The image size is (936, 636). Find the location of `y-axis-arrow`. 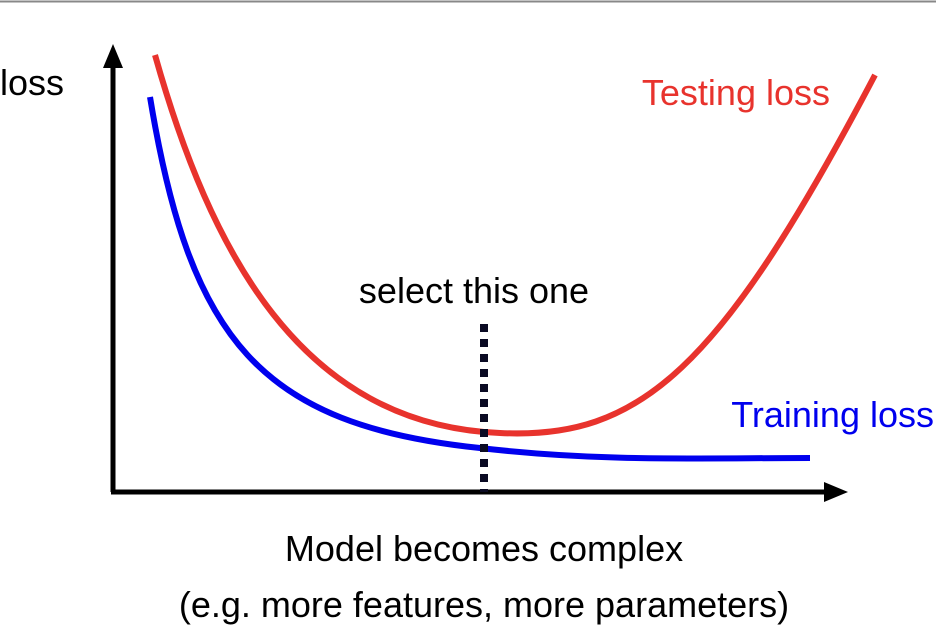

y-axis-arrow is located at coordinates (113, 56).